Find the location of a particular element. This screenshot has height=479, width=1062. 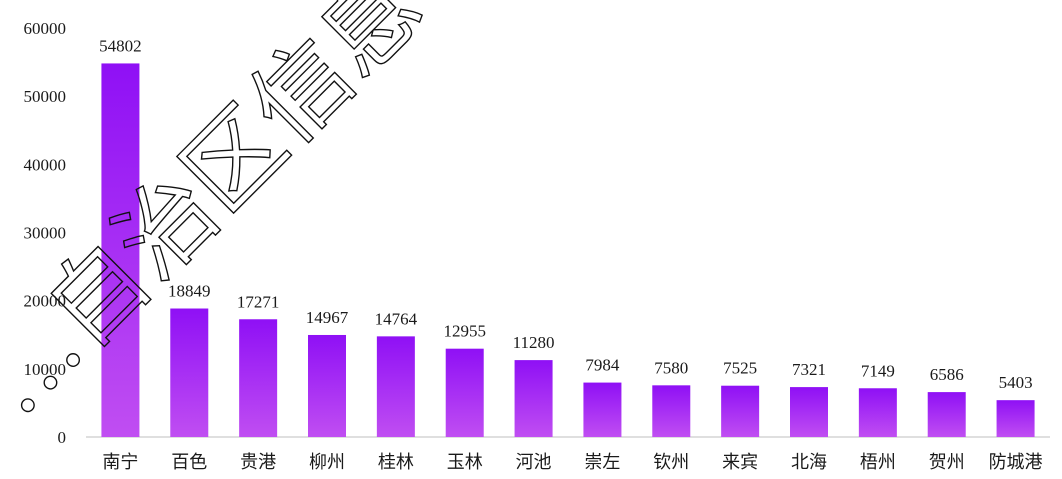

data-label: 11280 is located at coordinates (534, 342).